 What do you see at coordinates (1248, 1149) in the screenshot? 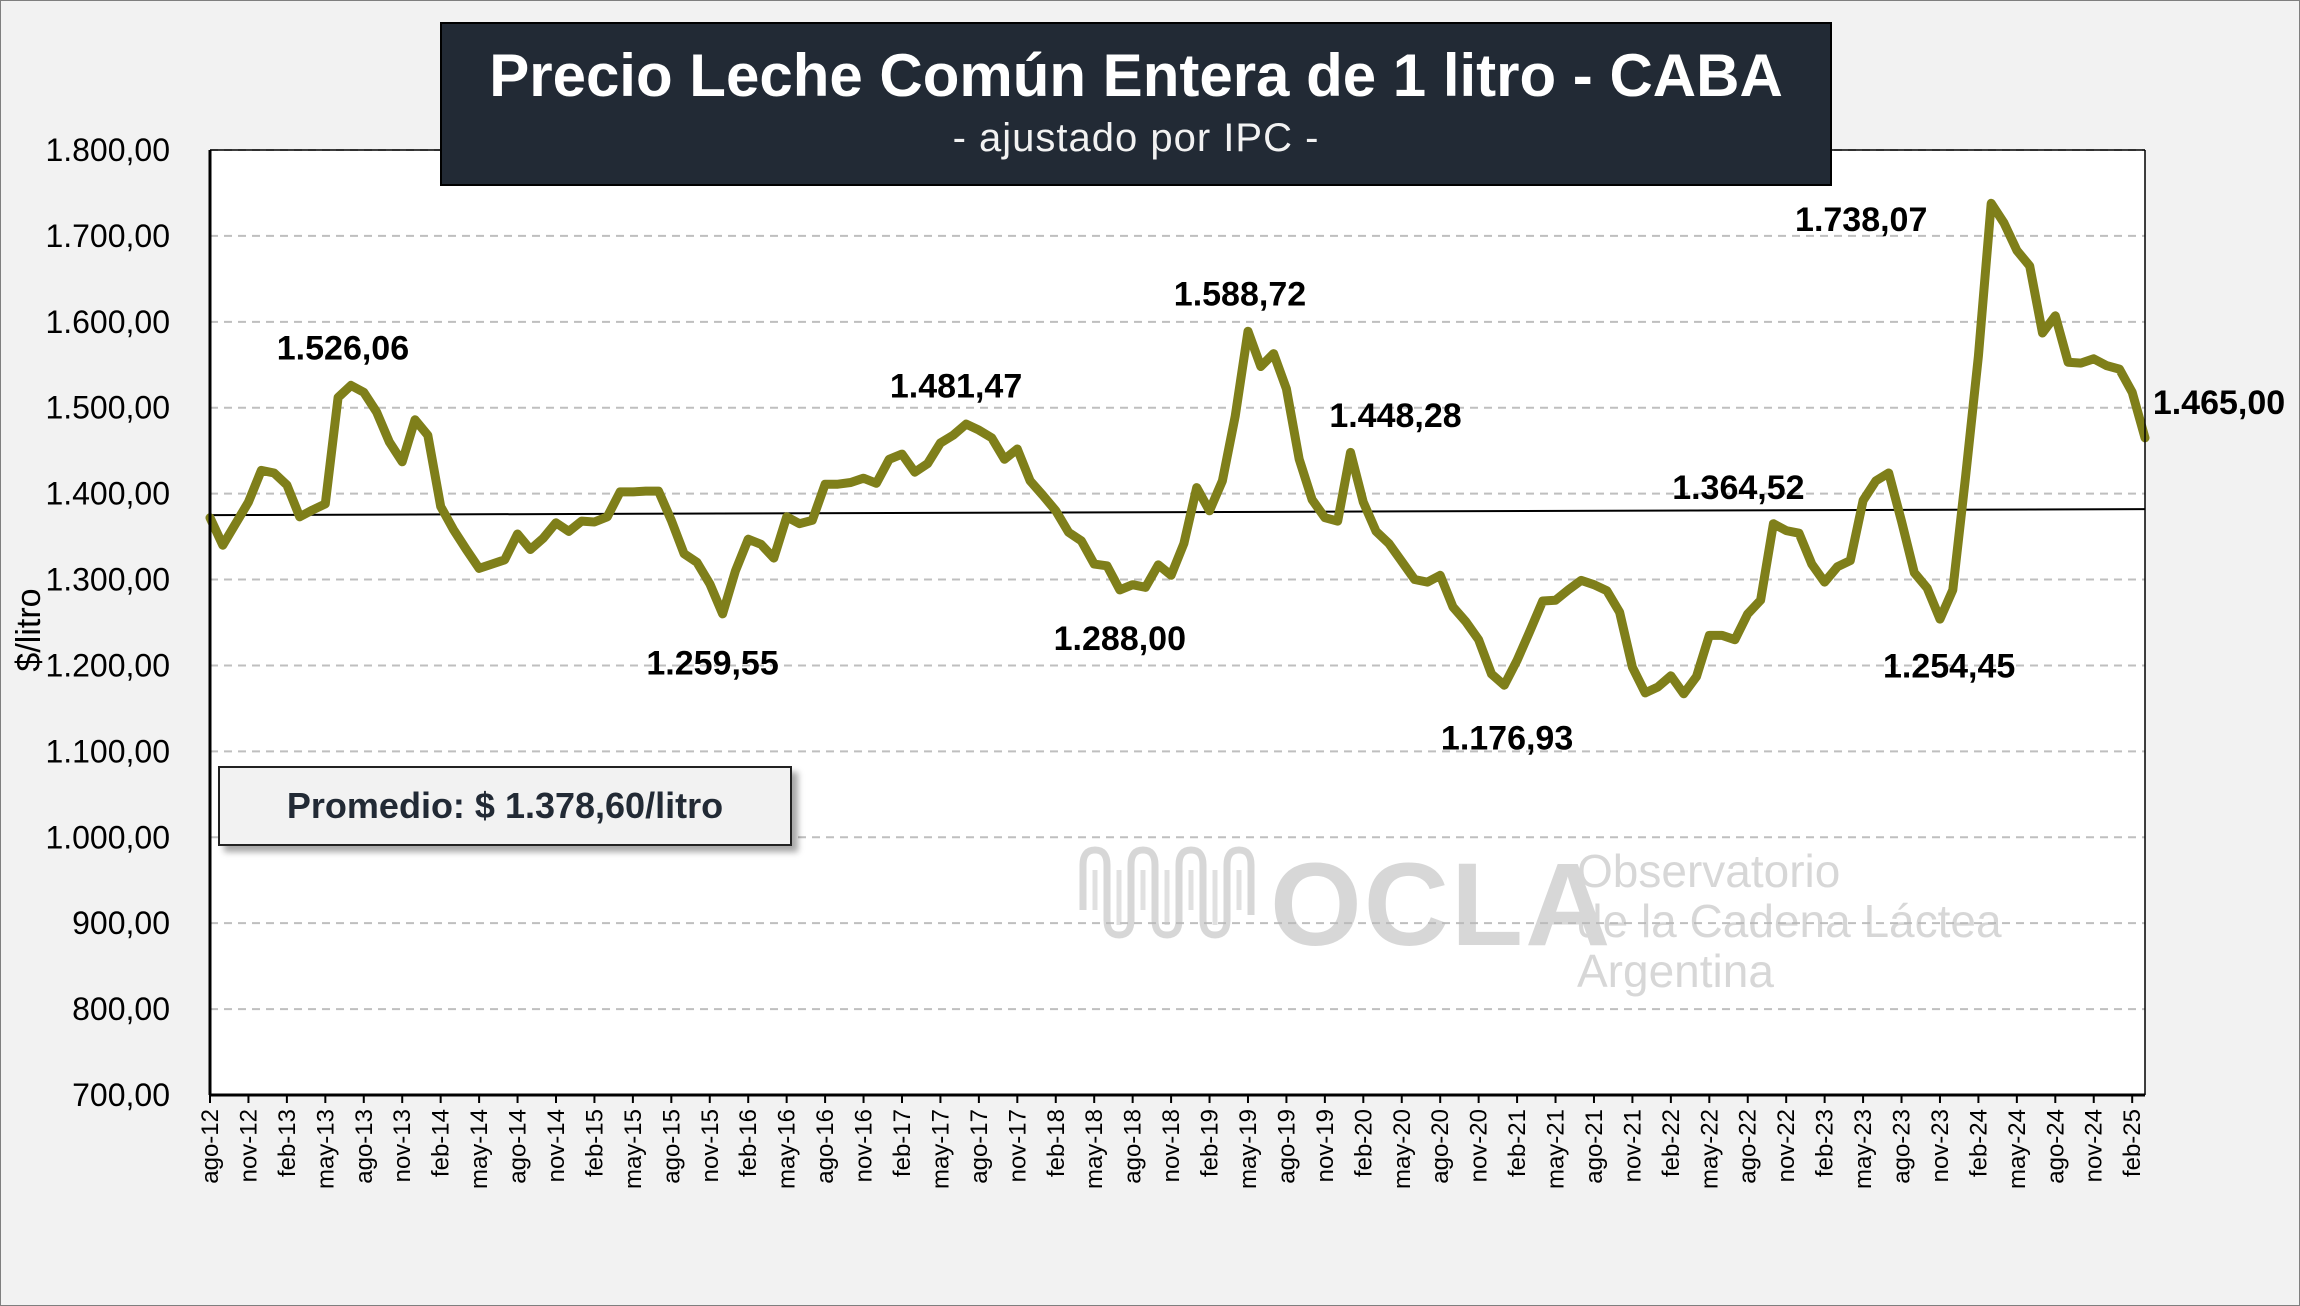
I see `x-tick-label: may-19` at bounding box center [1248, 1149].